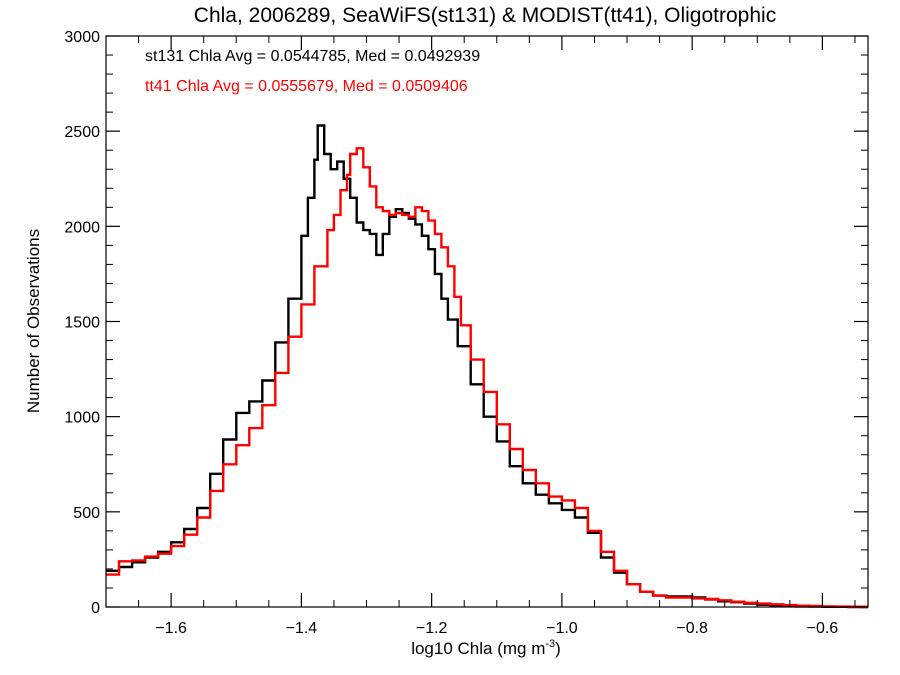 This screenshot has width=900, height=675. Describe the element at coordinates (82, 323) in the screenshot. I see `y-tick-label: 1500` at that location.